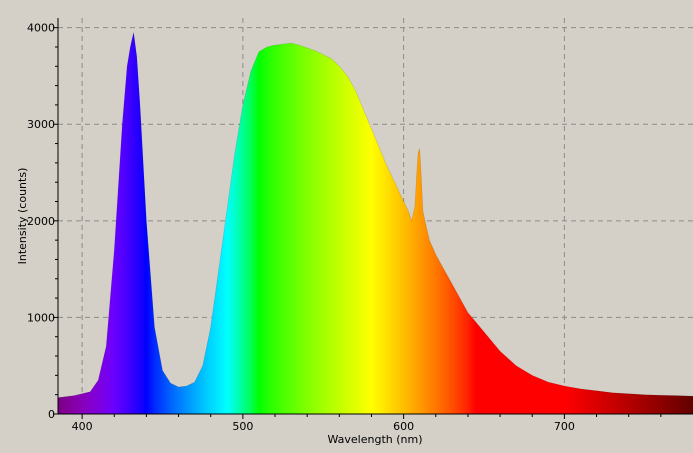 The image size is (693, 453). What do you see at coordinates (374, 439) in the screenshot?
I see `x-axis-label: Wavelength (nm)` at bounding box center [374, 439].